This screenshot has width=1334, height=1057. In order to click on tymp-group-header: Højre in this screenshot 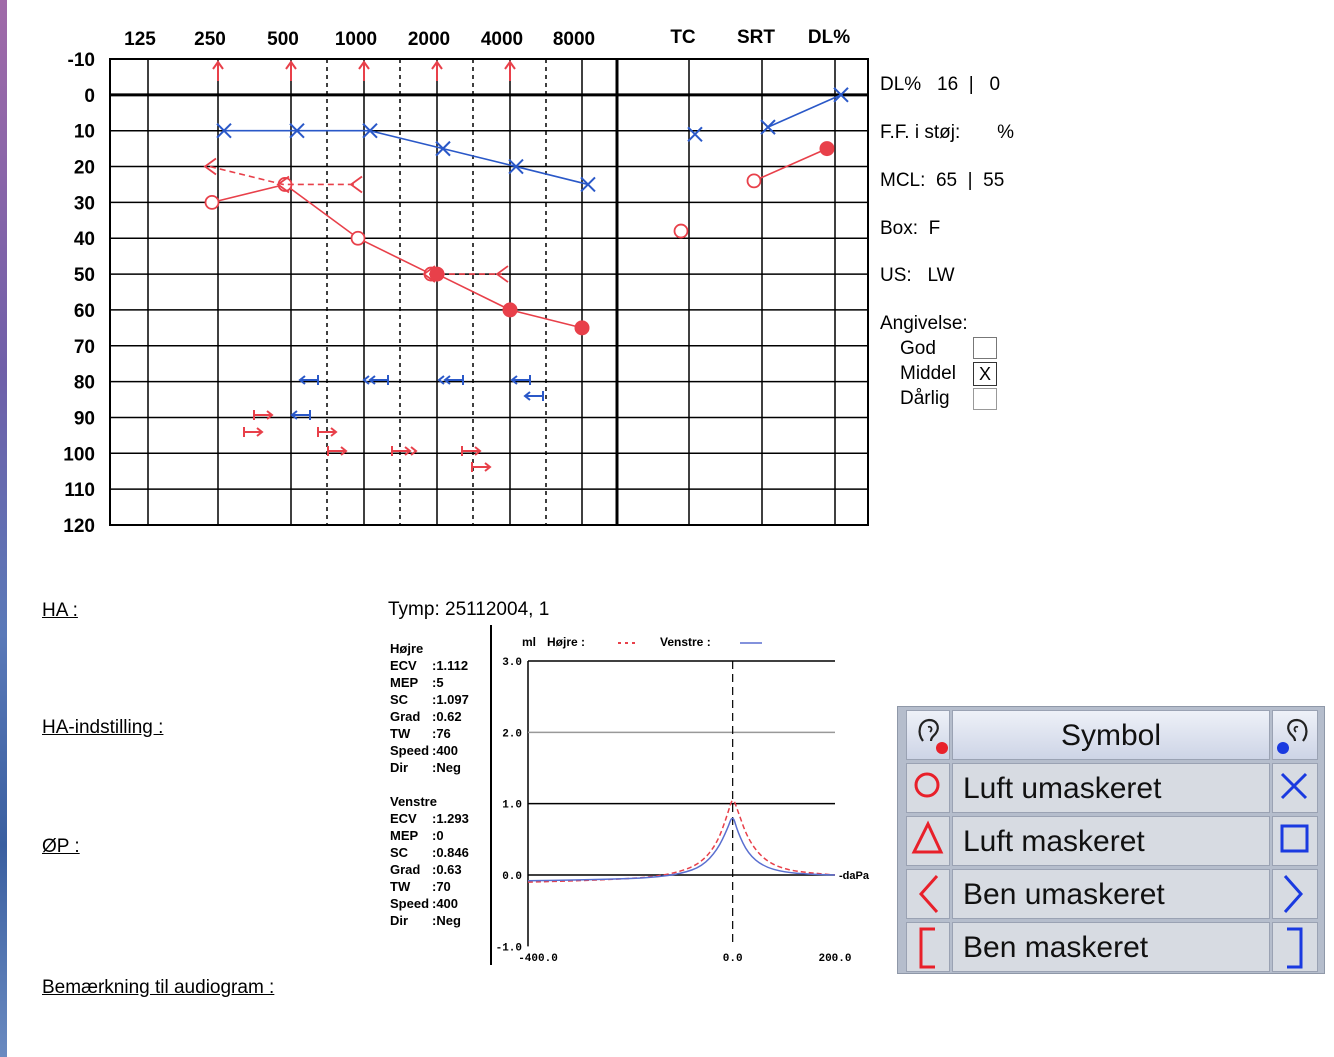, I will do `click(407, 648)`.